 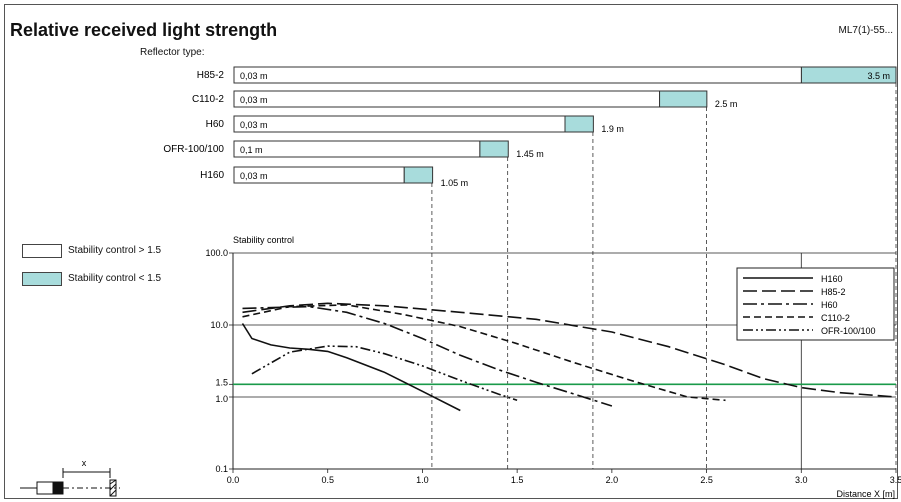 I want to click on legend-series-label: H60, so click(x=829, y=305).